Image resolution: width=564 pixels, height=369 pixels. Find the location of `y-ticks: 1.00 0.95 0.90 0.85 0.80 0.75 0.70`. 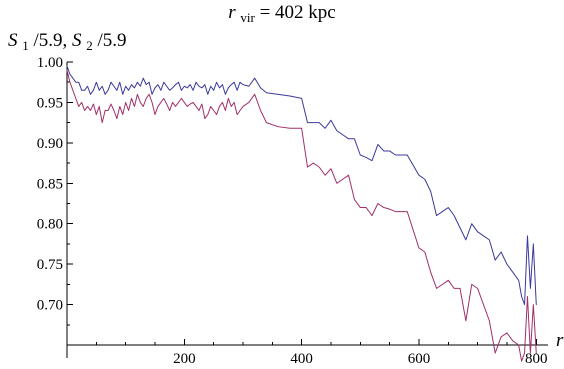

y-ticks: 1.00 0.95 0.90 0.85 0.80 0.75 0.70 is located at coordinates (55, 190).